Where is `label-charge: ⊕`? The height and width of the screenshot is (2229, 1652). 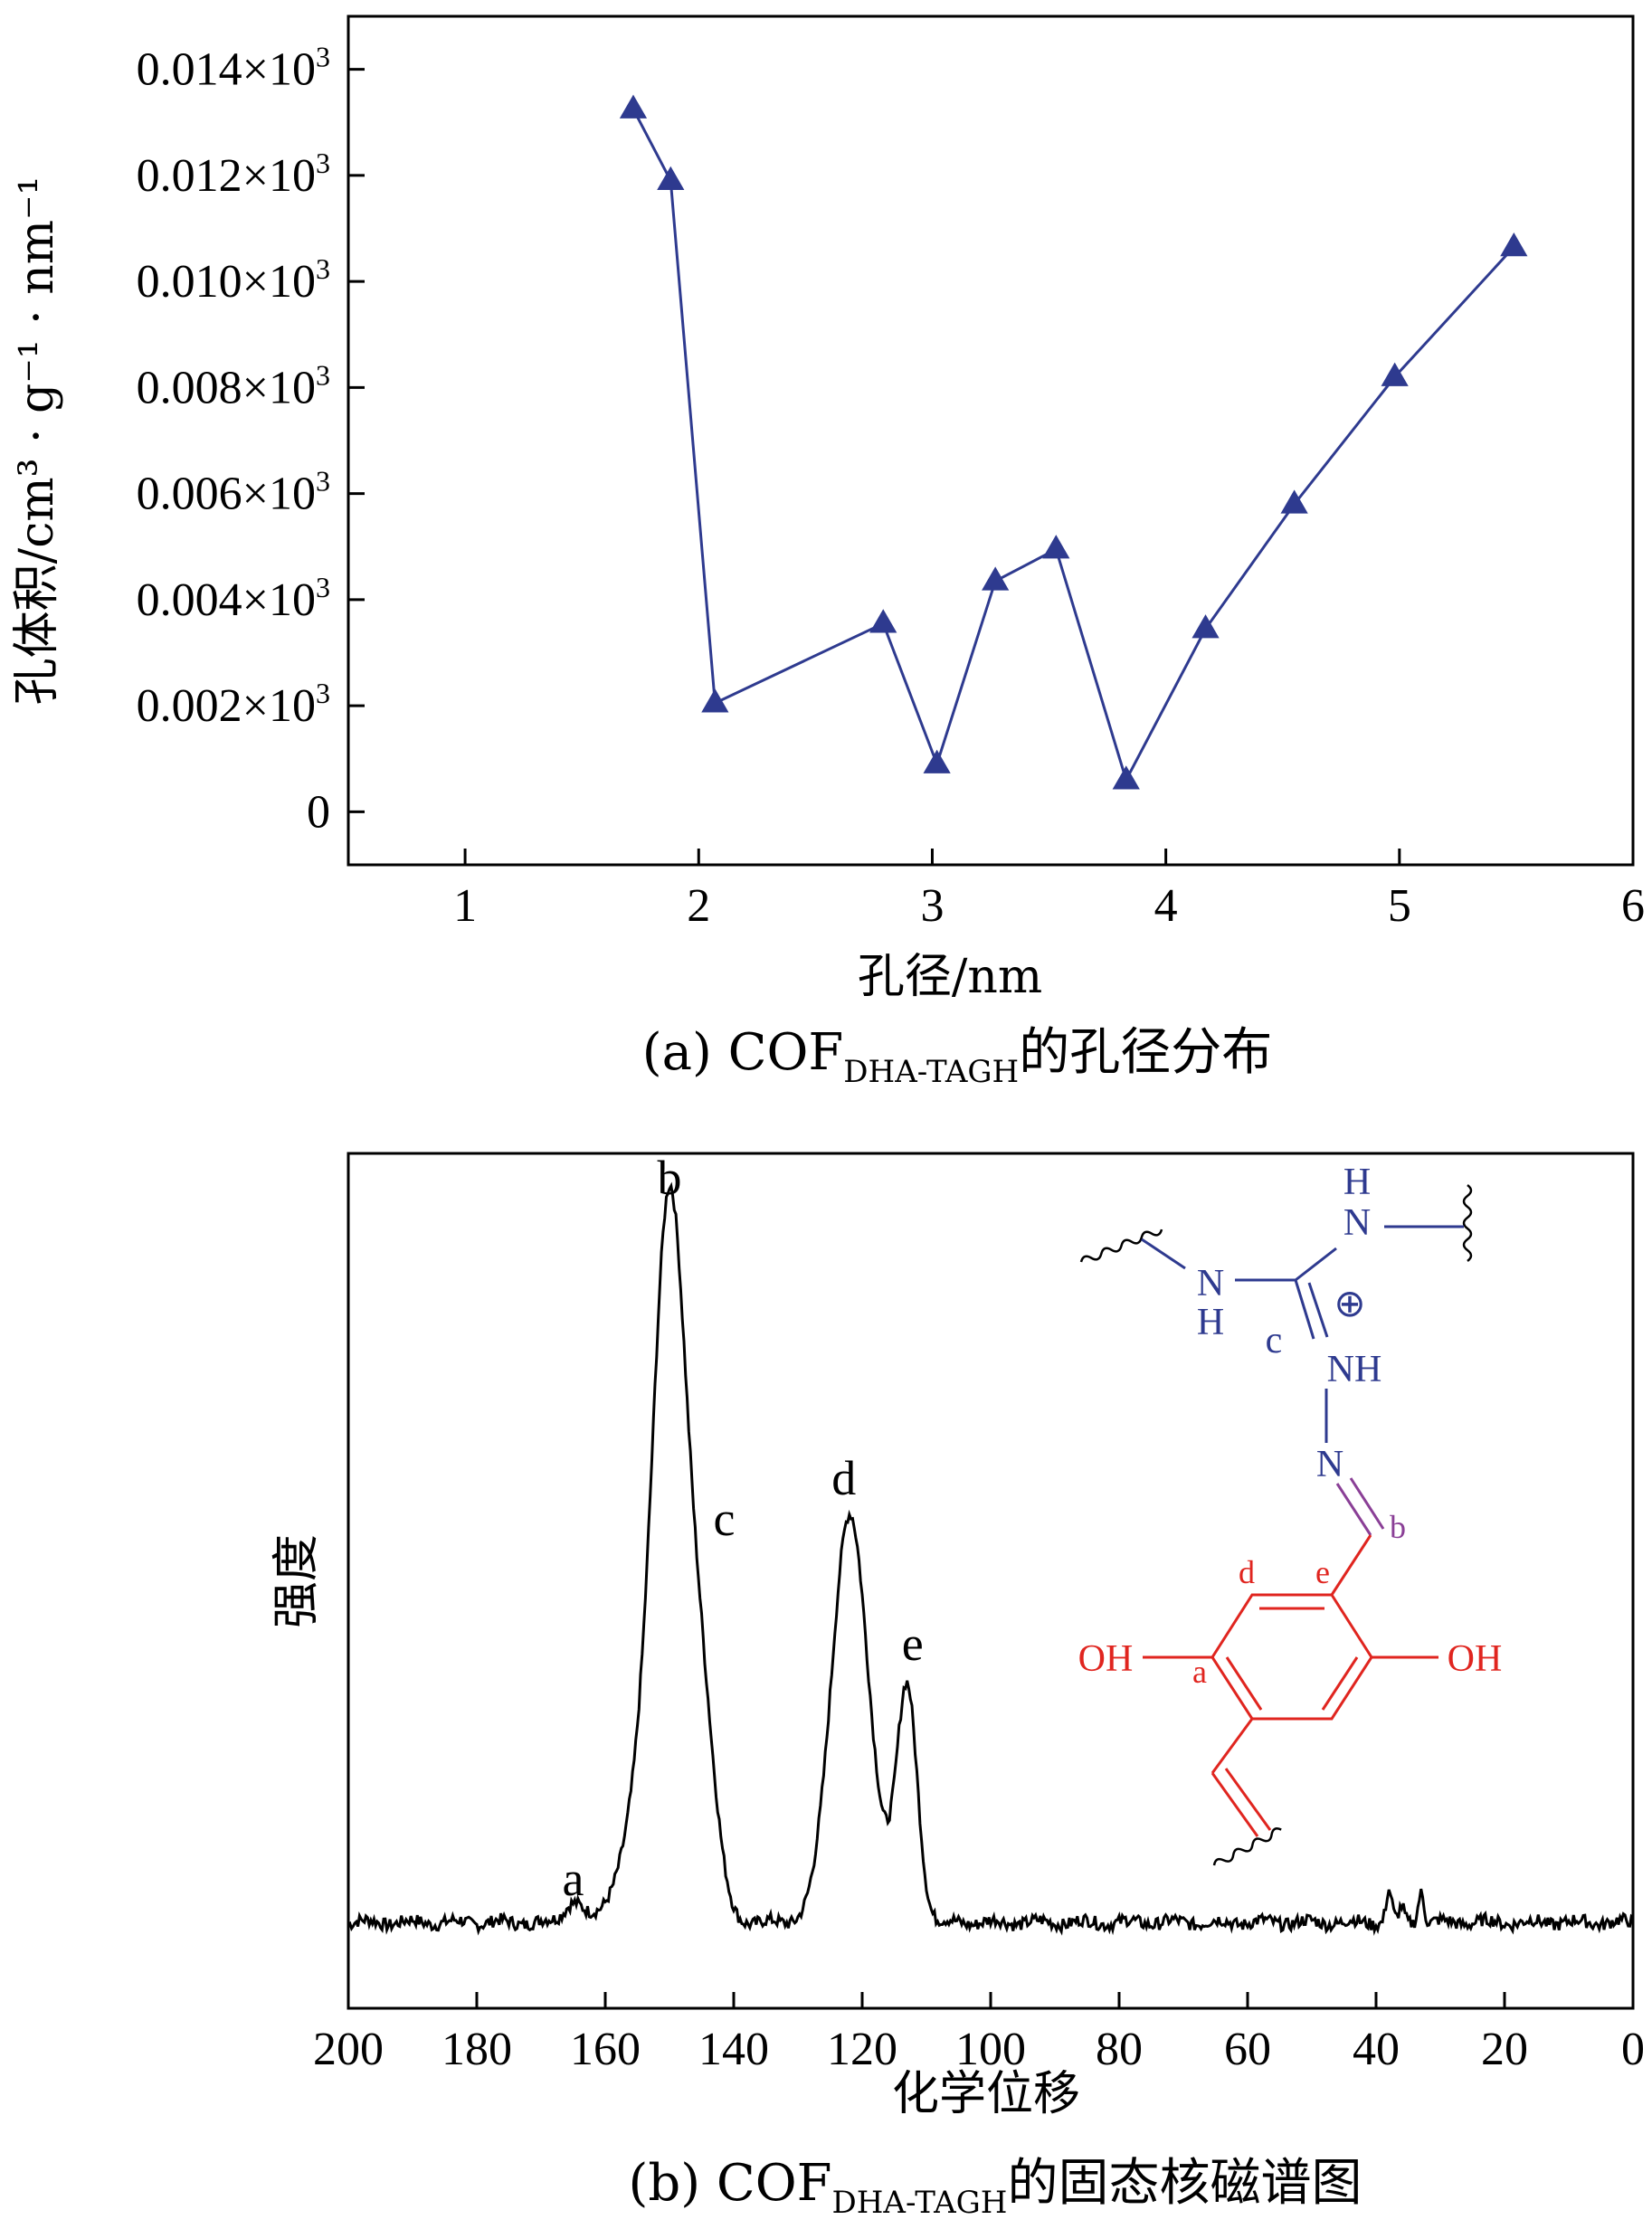
label-charge: ⊕ is located at coordinates (1349, 1304).